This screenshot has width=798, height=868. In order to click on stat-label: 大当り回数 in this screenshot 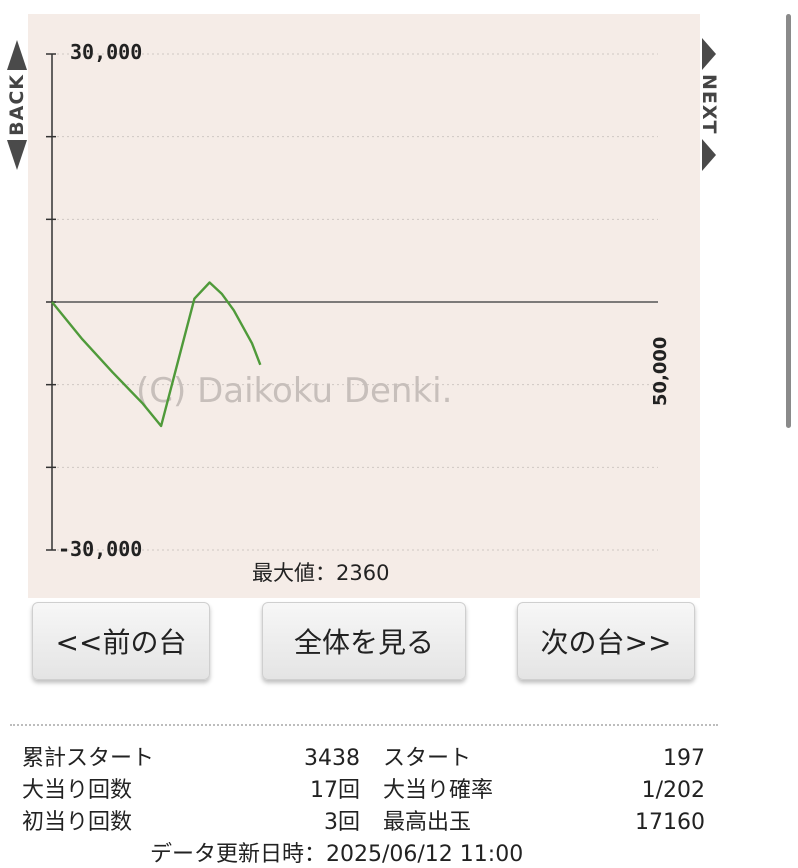, I will do `click(77, 790)`.